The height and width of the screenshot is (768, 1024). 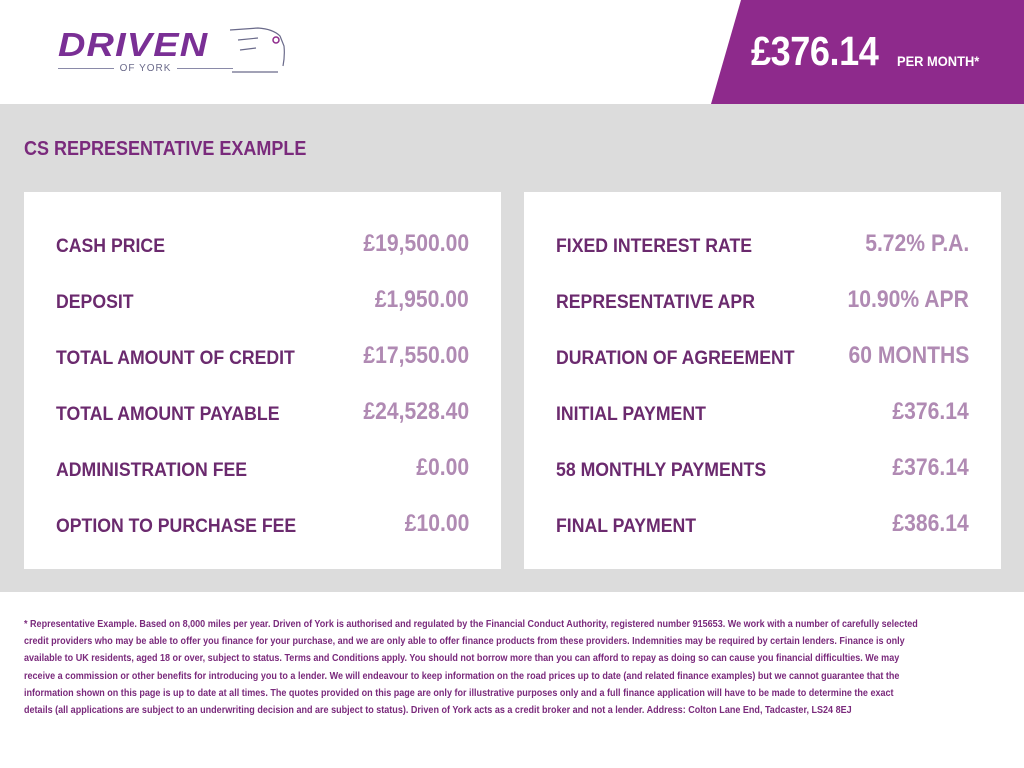 I want to click on finance-row: TOTAL AMOUNT OF CREDIT £17,550.00, so click(x=262, y=355).